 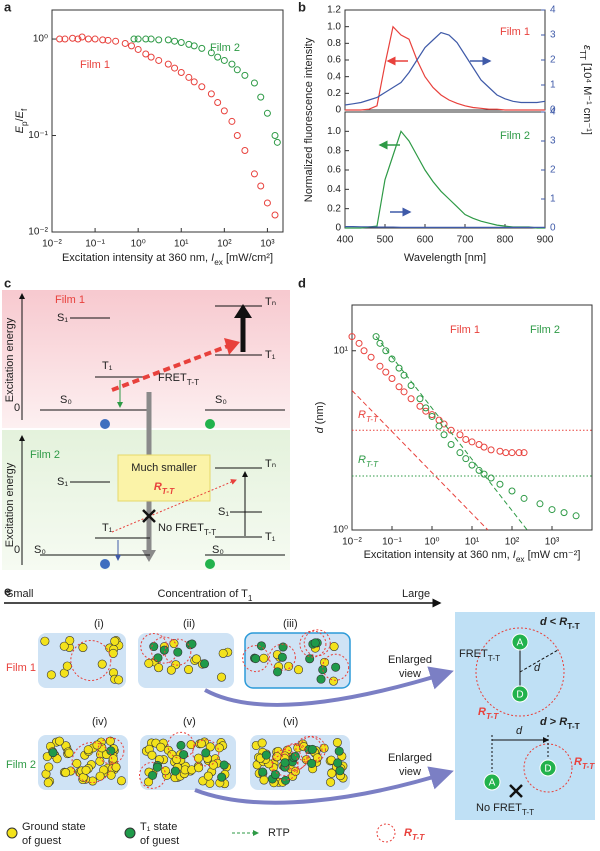 I want to click on y2-tick-label: 2, so click(x=553, y=60).